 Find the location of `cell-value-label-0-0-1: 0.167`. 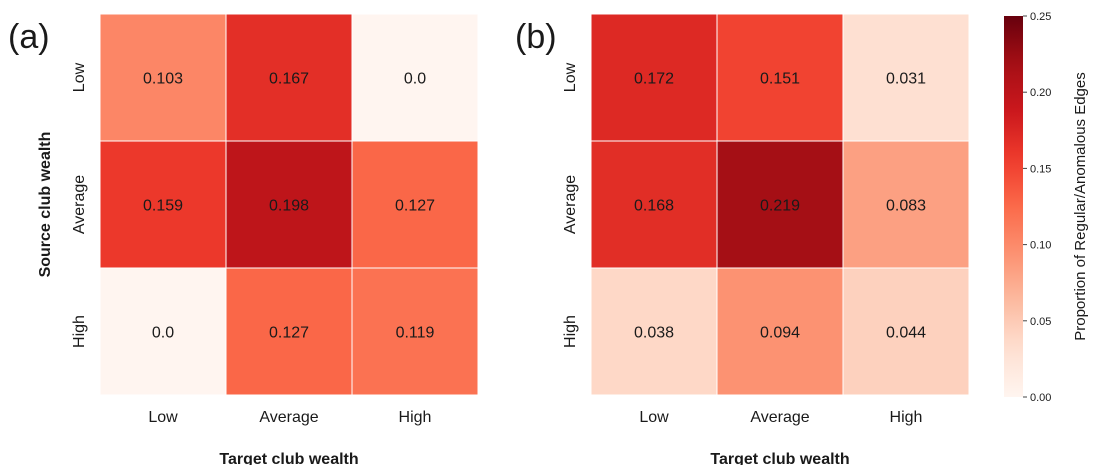

cell-value-label-0-0-1: 0.167 is located at coordinates (289, 79).